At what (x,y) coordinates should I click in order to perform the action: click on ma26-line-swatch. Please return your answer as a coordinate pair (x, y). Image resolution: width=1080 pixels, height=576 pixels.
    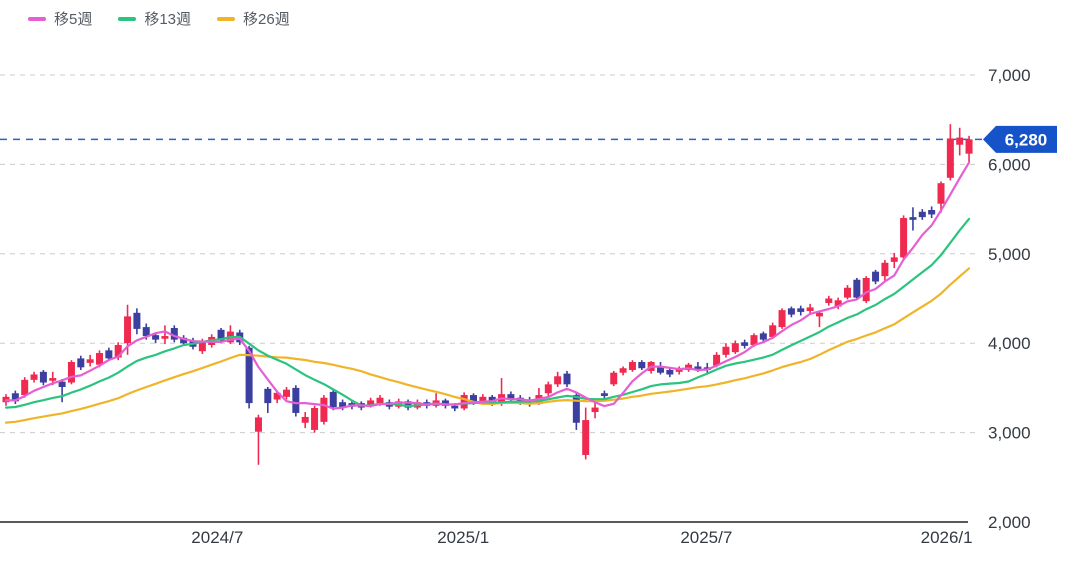
    Looking at the image, I should click on (226, 18).